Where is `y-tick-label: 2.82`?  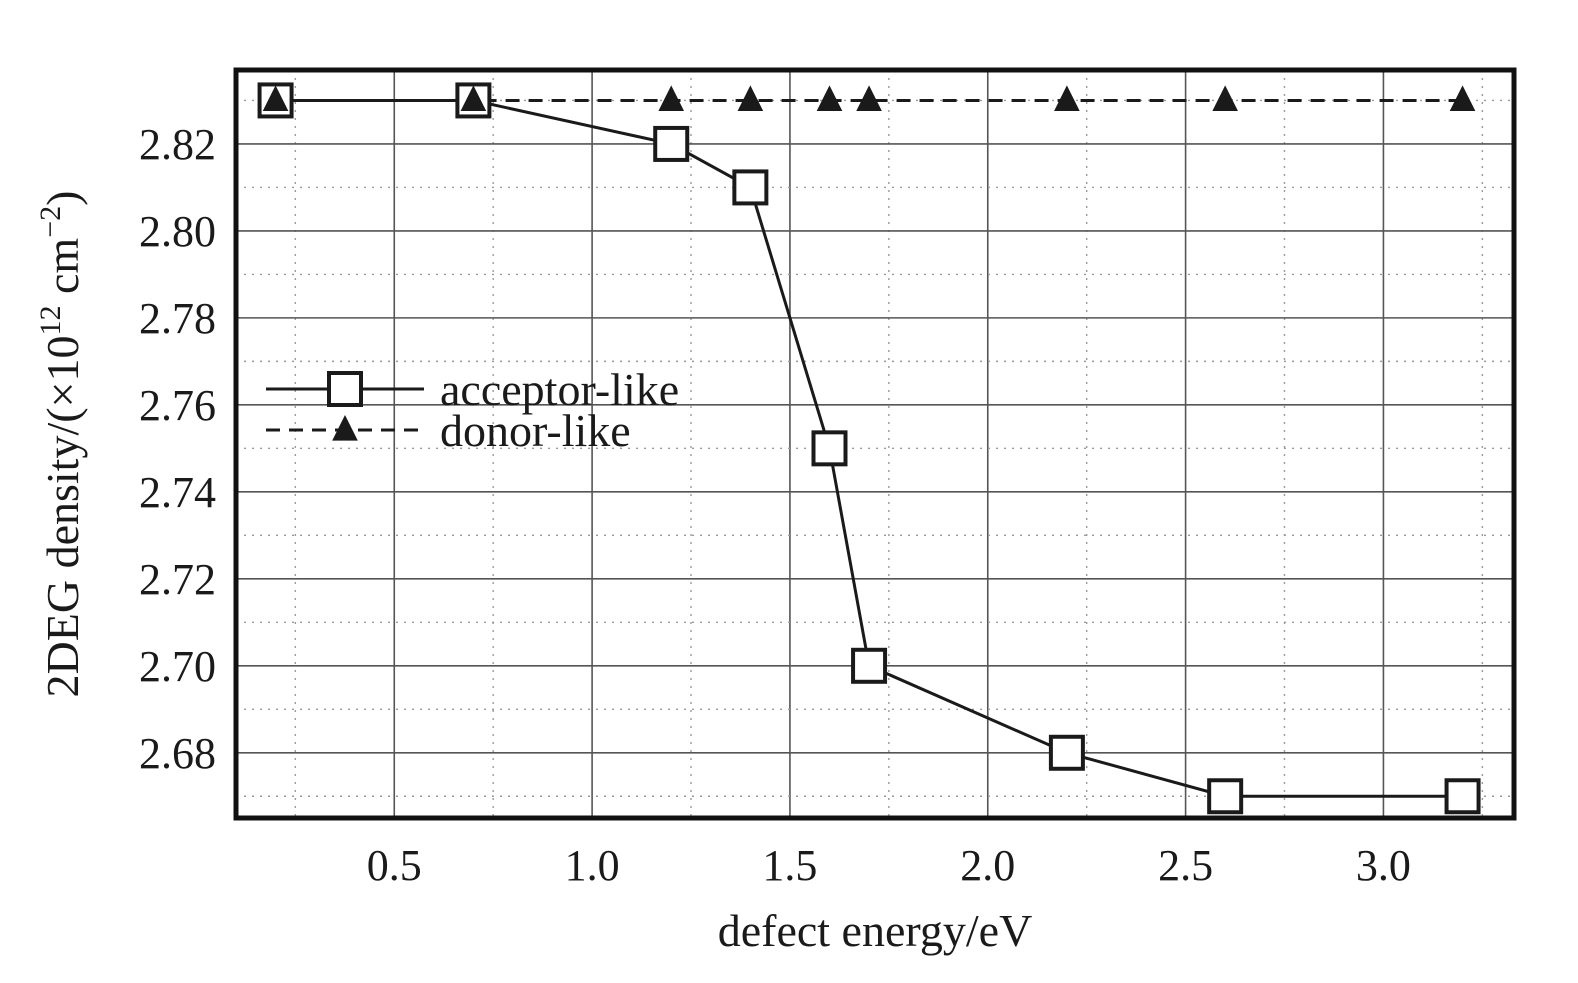 y-tick-label: 2.82 is located at coordinates (177, 144).